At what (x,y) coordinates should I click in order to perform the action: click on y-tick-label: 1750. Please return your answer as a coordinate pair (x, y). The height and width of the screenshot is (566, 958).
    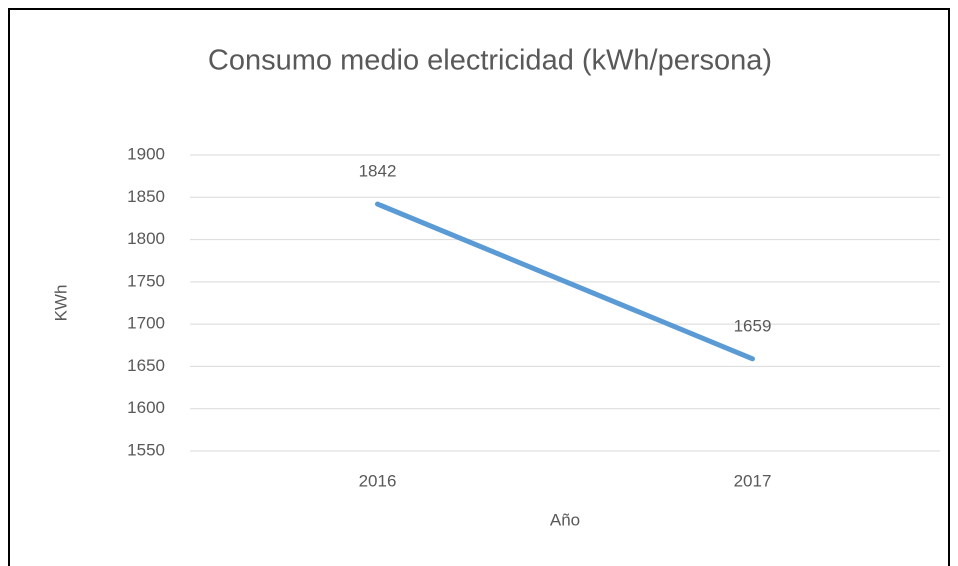
    Looking at the image, I should click on (146, 280).